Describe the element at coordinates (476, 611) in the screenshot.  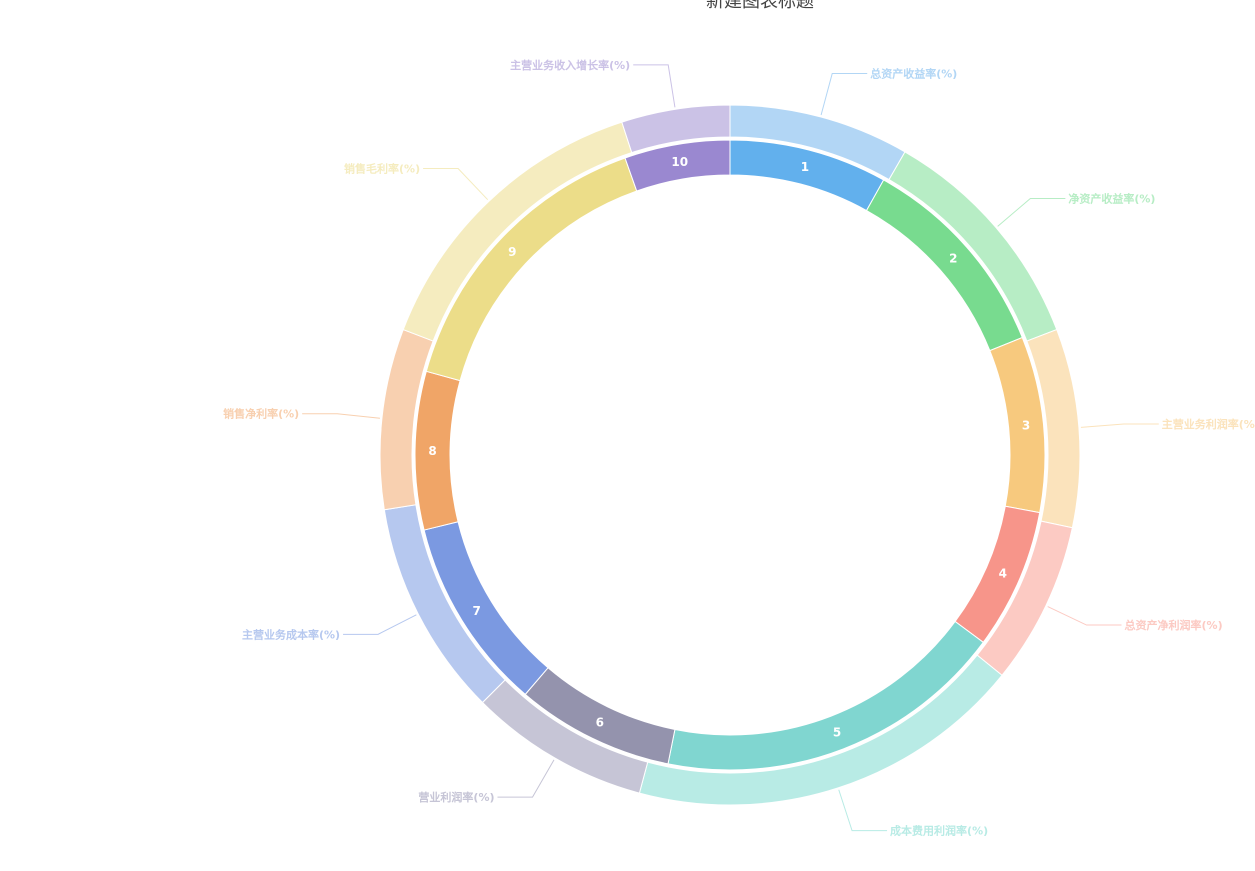
I see `slice-value-label: 7` at that location.